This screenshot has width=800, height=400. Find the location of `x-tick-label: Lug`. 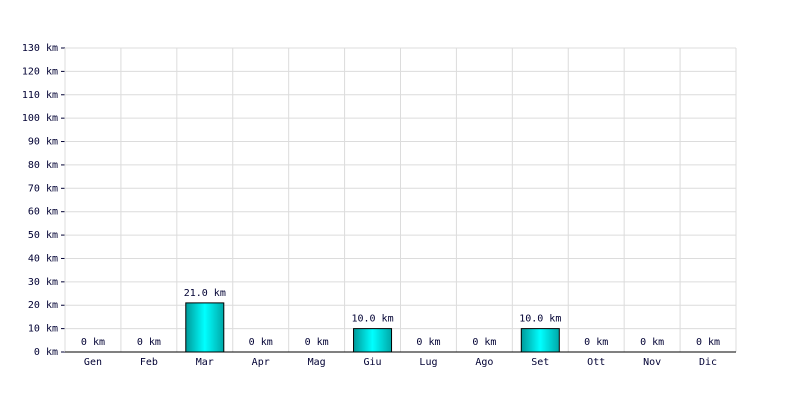

x-tick-label: Lug is located at coordinates (428, 362).